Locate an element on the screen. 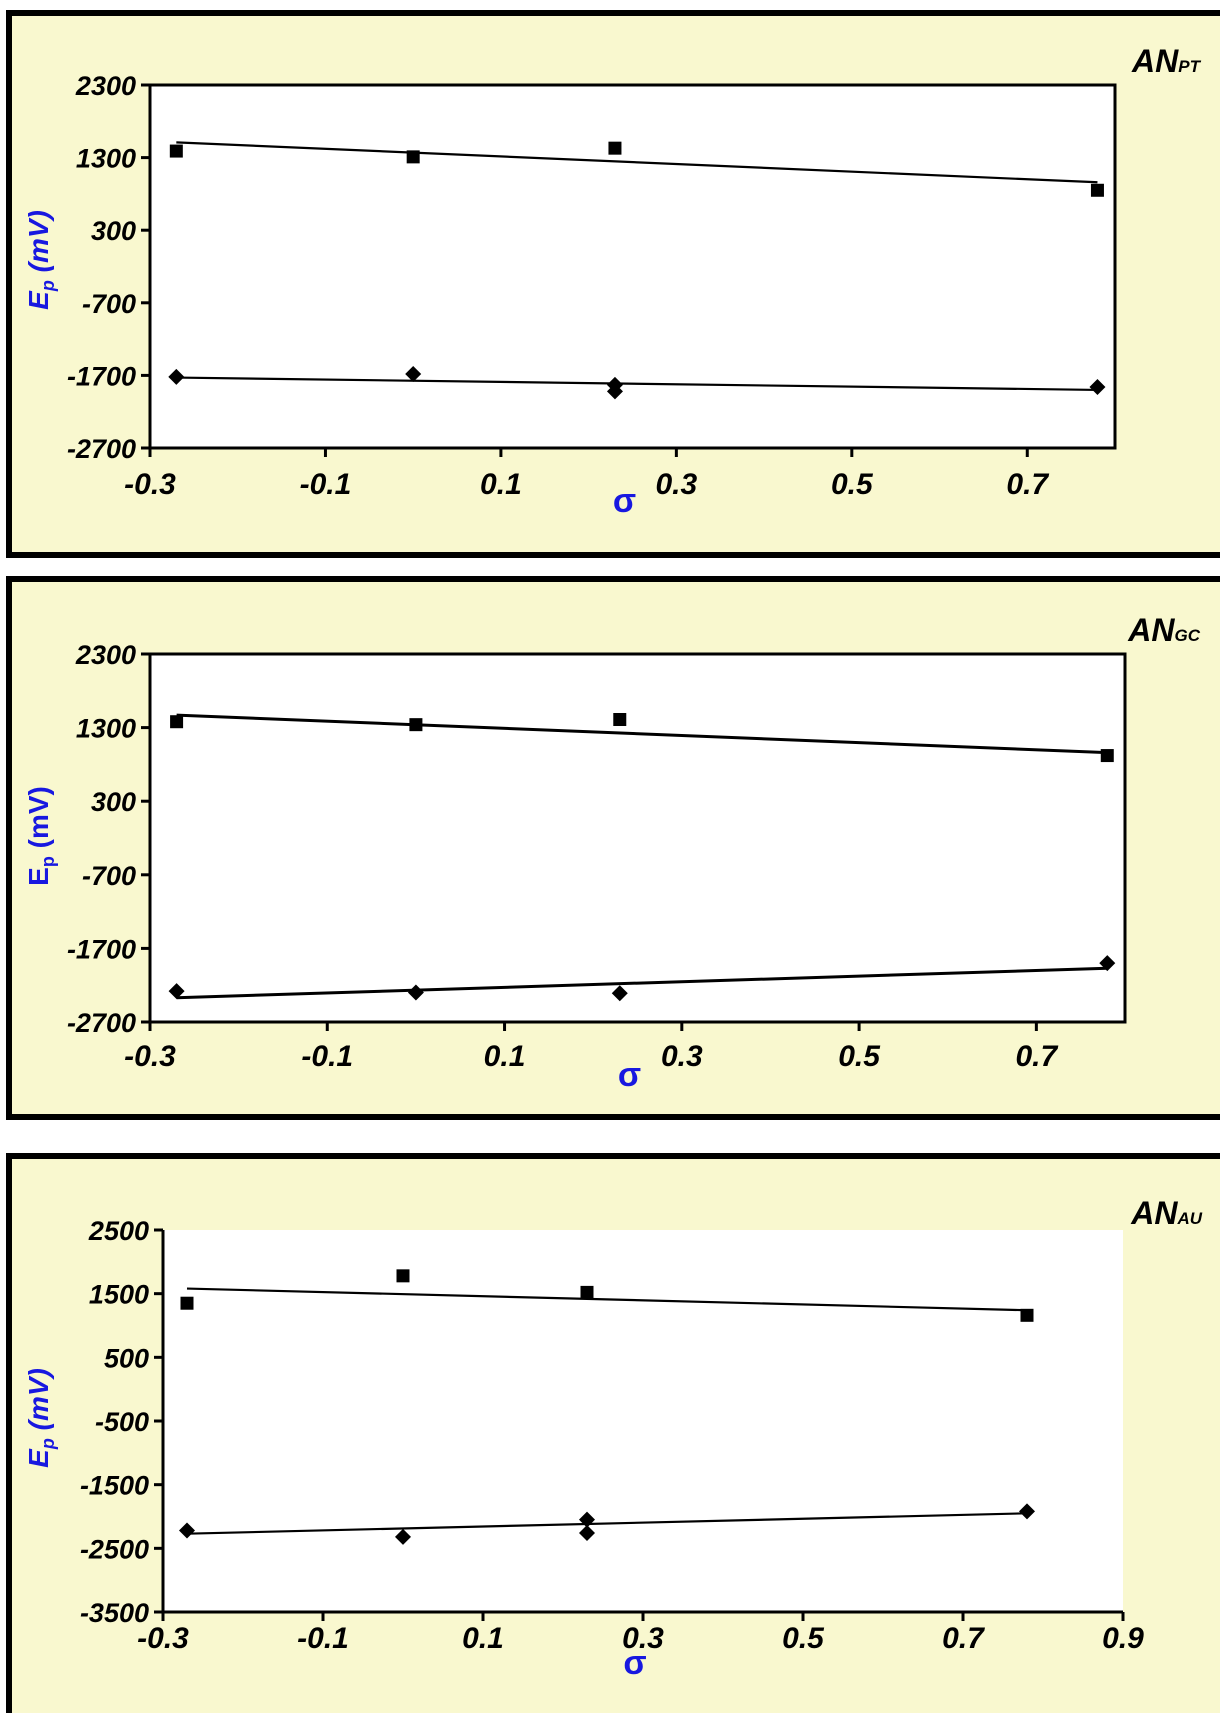  panel-title: ANPT is located at coordinates (1166, 61).